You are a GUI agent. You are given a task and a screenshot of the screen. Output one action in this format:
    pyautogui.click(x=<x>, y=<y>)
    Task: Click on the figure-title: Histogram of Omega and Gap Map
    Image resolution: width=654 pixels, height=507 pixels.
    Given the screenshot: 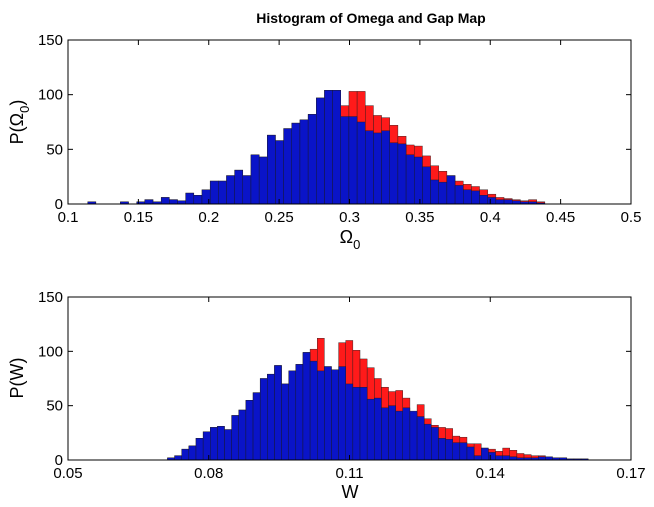 What is the action you would take?
    pyautogui.click(x=370, y=18)
    